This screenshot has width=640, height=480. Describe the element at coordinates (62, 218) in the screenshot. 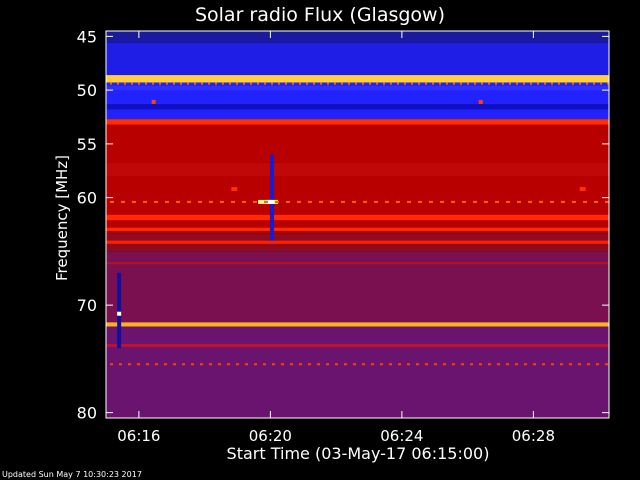

I see `y-axis-label: Frequency [MHz]` at that location.